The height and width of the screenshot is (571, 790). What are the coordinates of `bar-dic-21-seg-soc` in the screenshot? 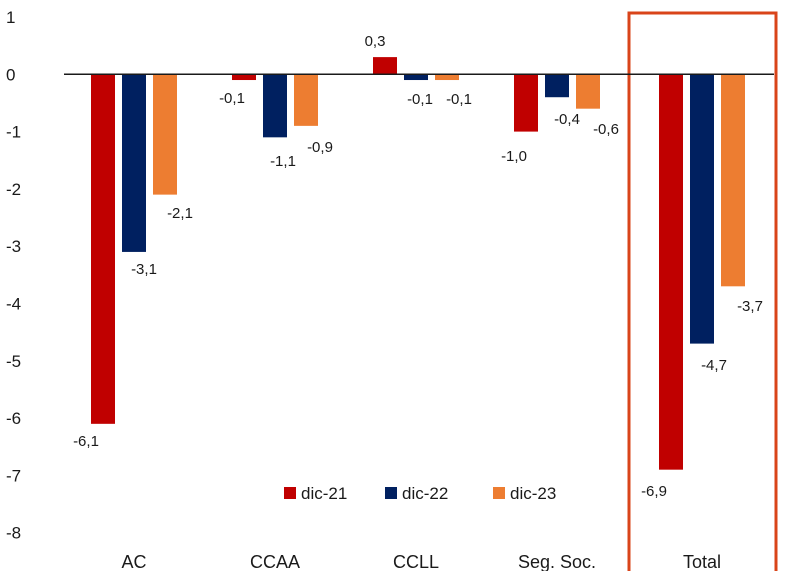 It's located at (526, 103).